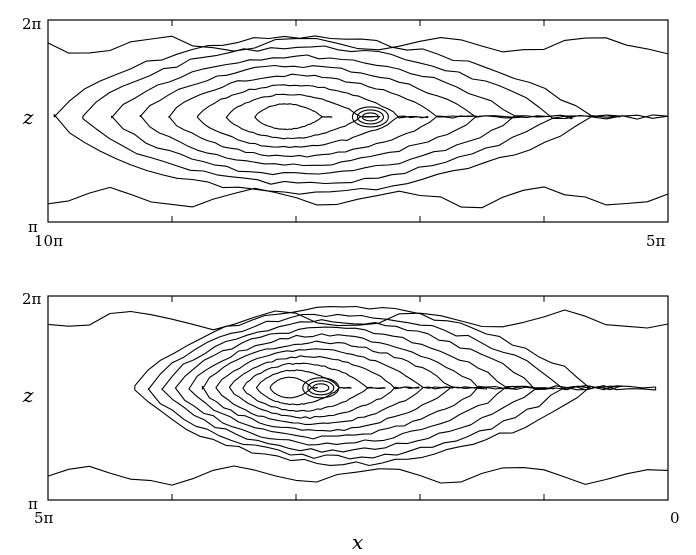 The image size is (696, 555). I want to click on top-y-tick-top: 2π, so click(32, 24).